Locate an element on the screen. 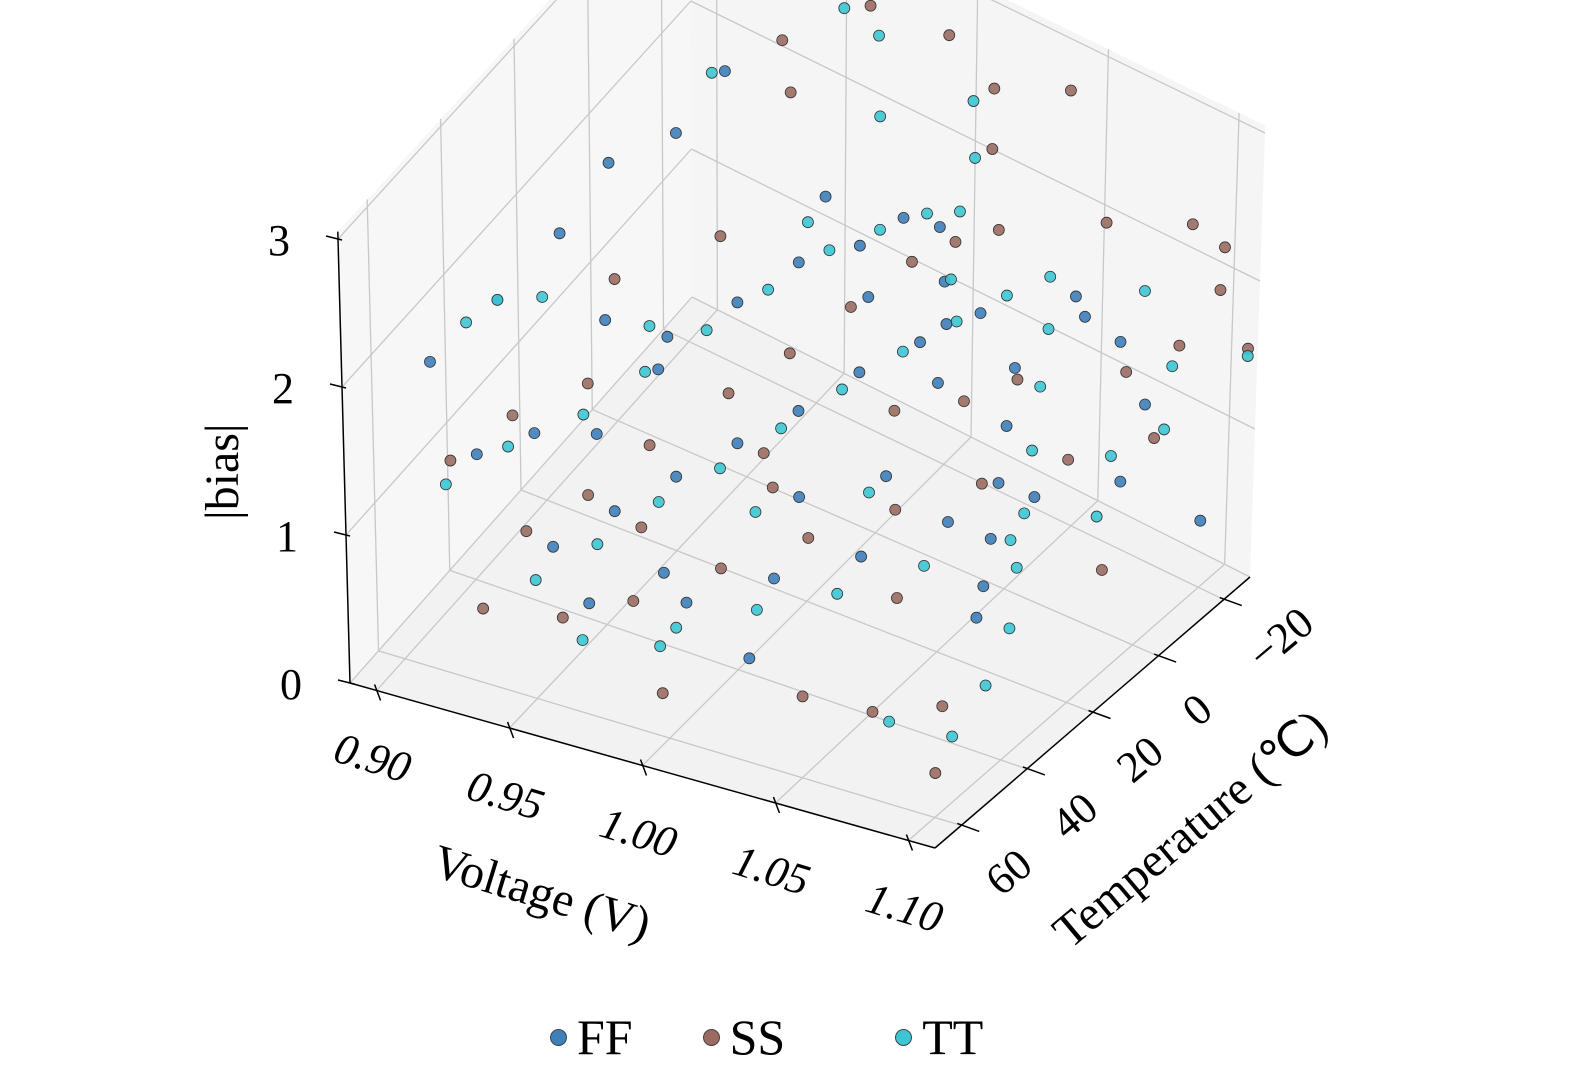  legend-label-tt: TT is located at coordinates (953, 1037).